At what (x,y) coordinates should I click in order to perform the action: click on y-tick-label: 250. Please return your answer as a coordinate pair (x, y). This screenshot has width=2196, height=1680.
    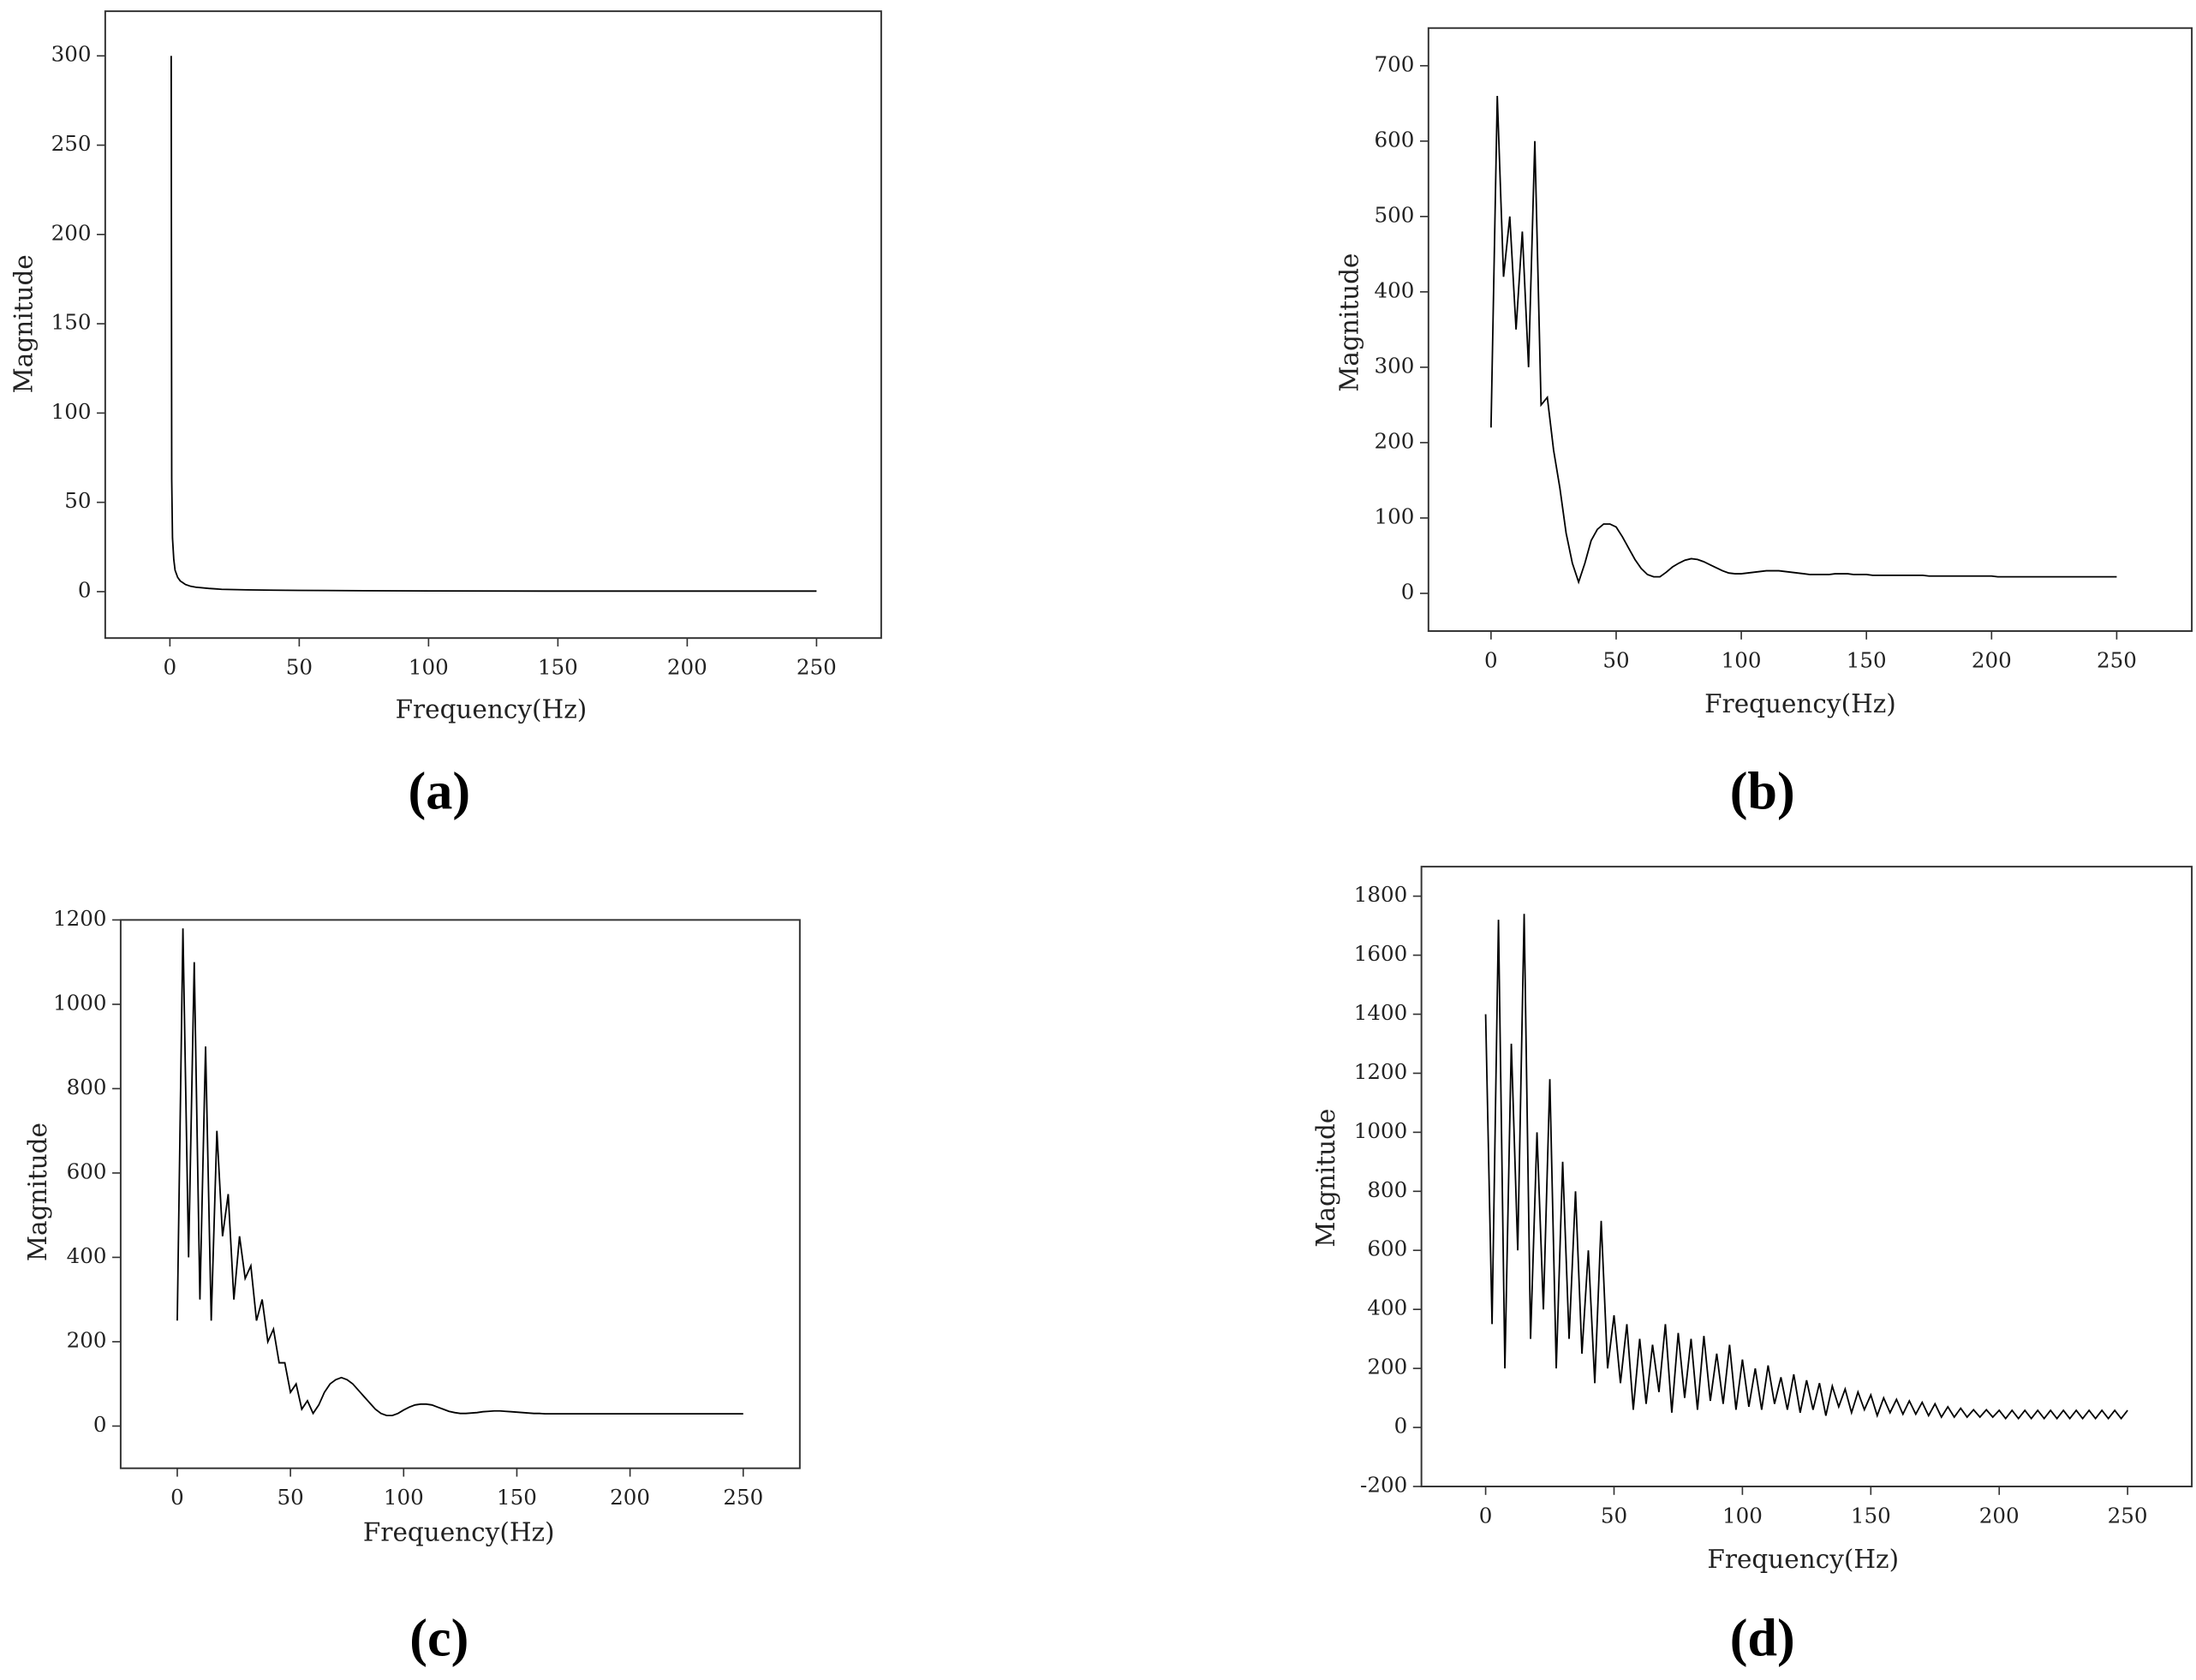
    Looking at the image, I should click on (71, 143).